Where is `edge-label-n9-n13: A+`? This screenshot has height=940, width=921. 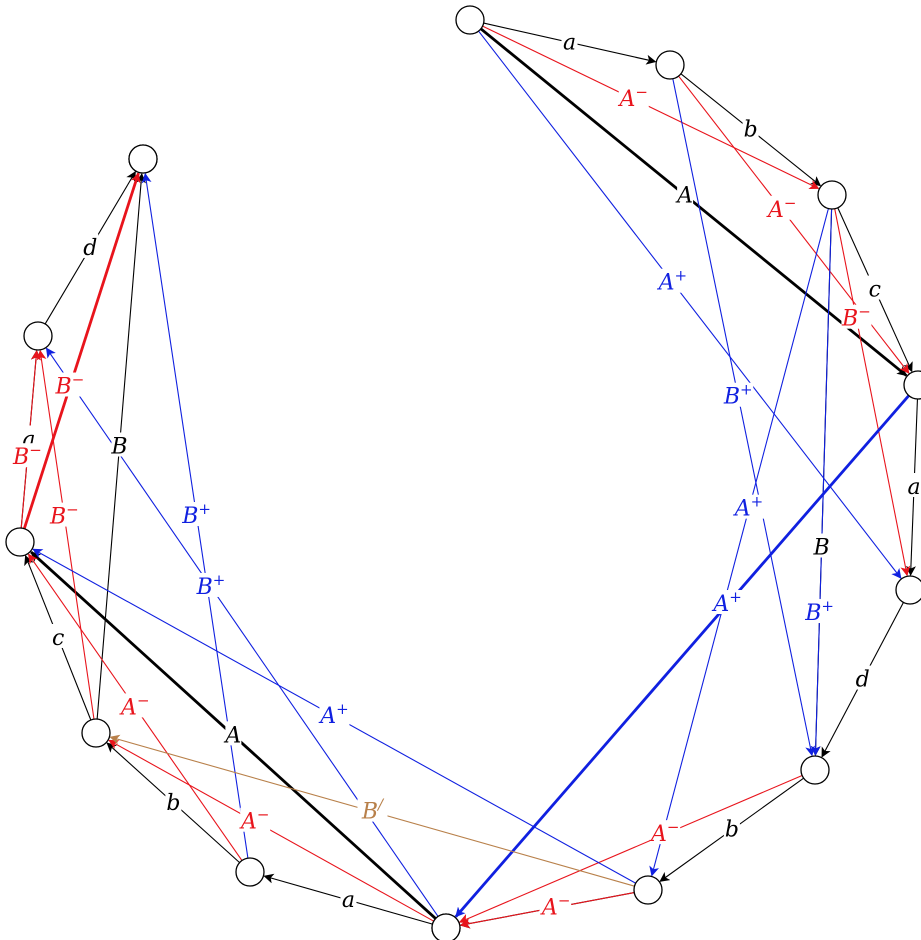 edge-label-n9-n13: A+ is located at coordinates (333, 714).